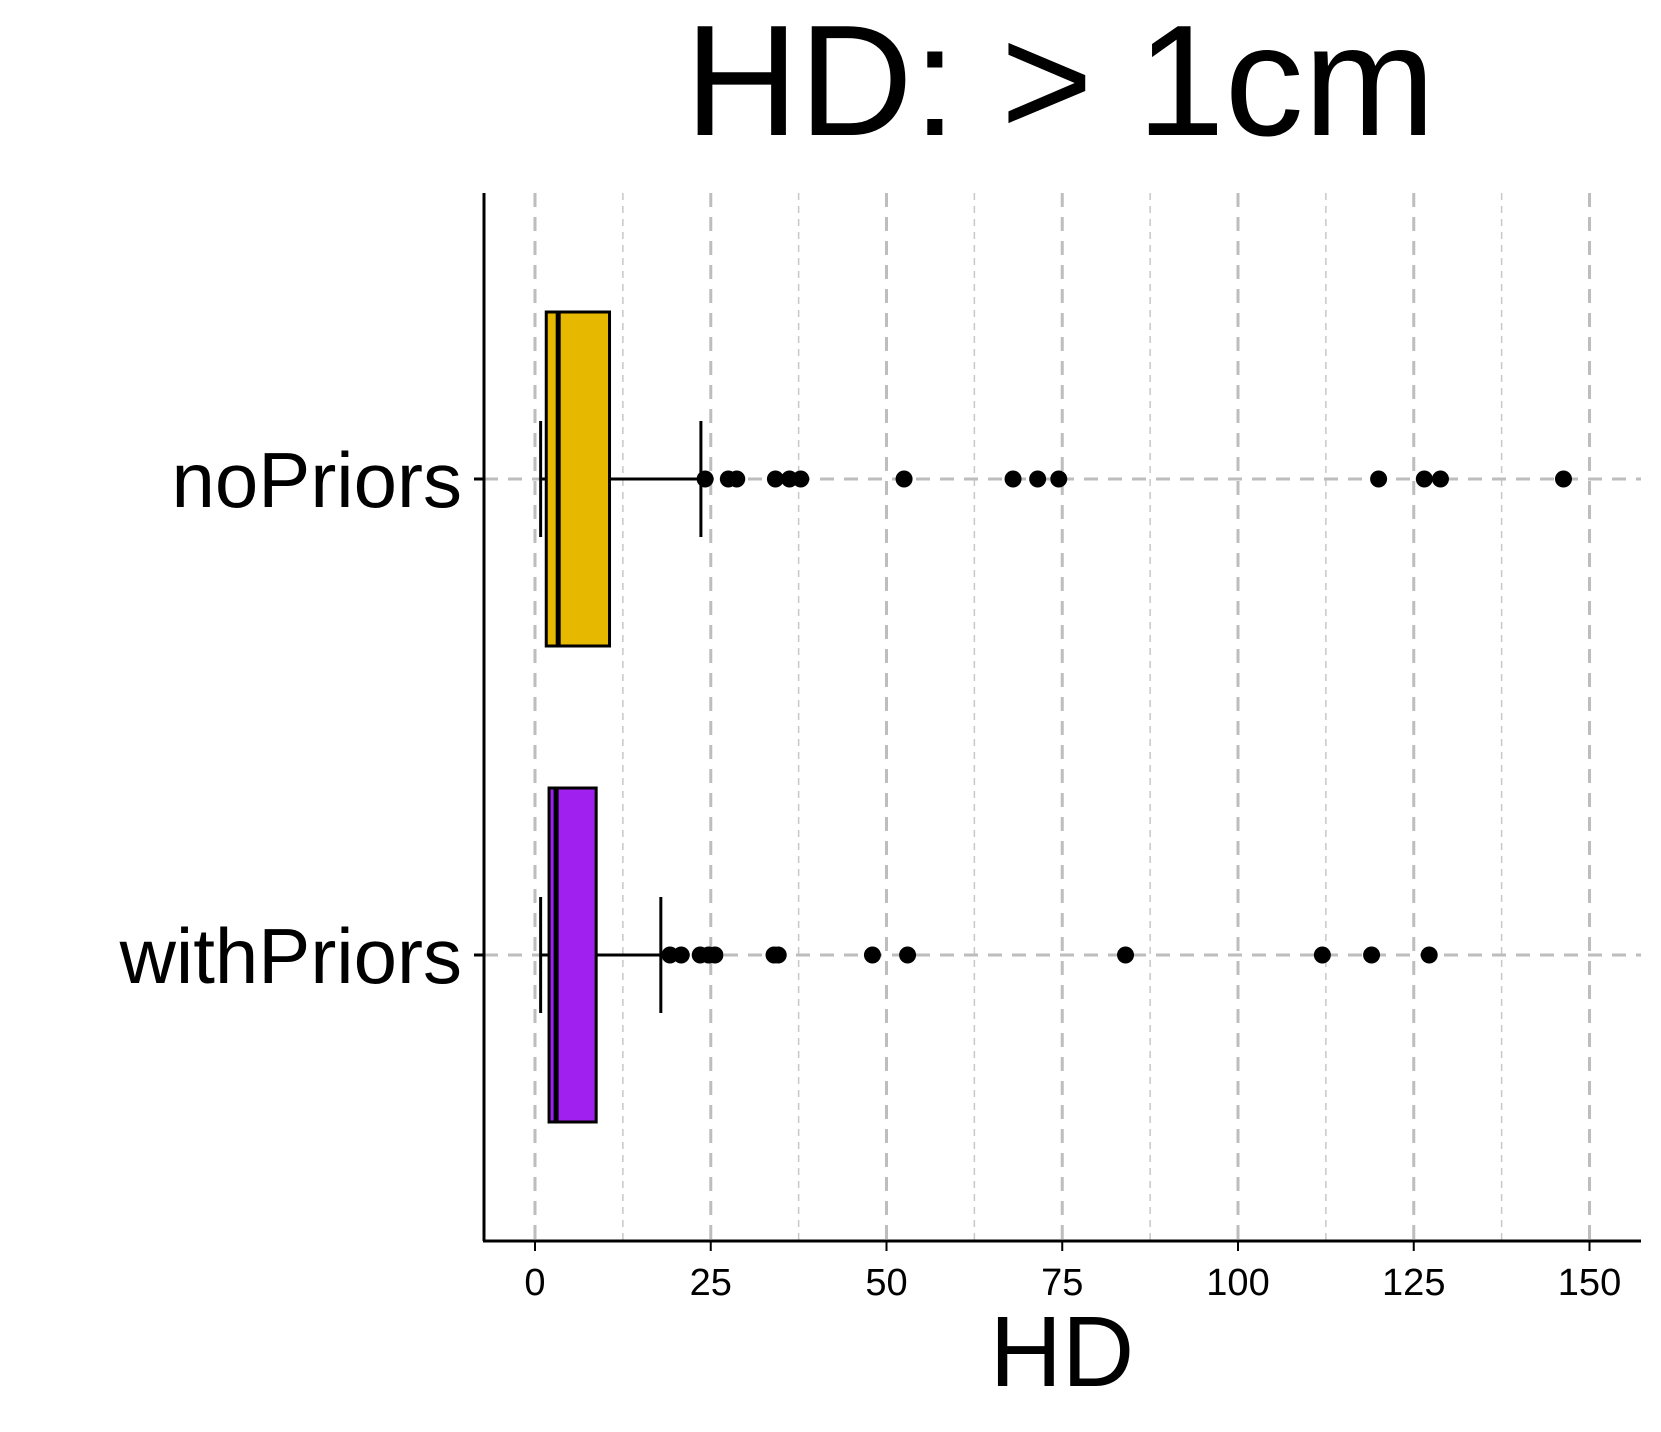 The height and width of the screenshot is (1432, 1661). Describe the element at coordinates (290, 956) in the screenshot. I see `category-label: withPriors` at that location.